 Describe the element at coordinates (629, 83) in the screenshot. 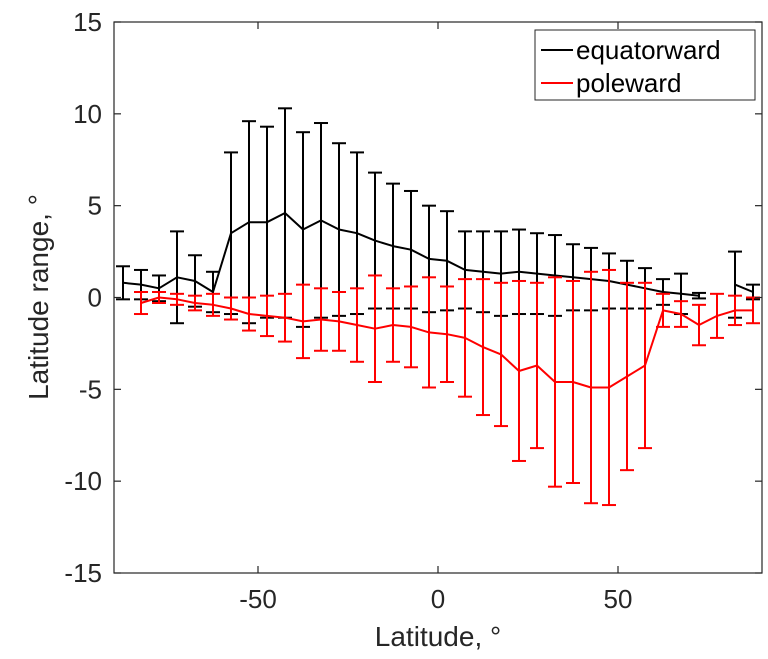

I see `legend-label-poleward: poleward` at that location.